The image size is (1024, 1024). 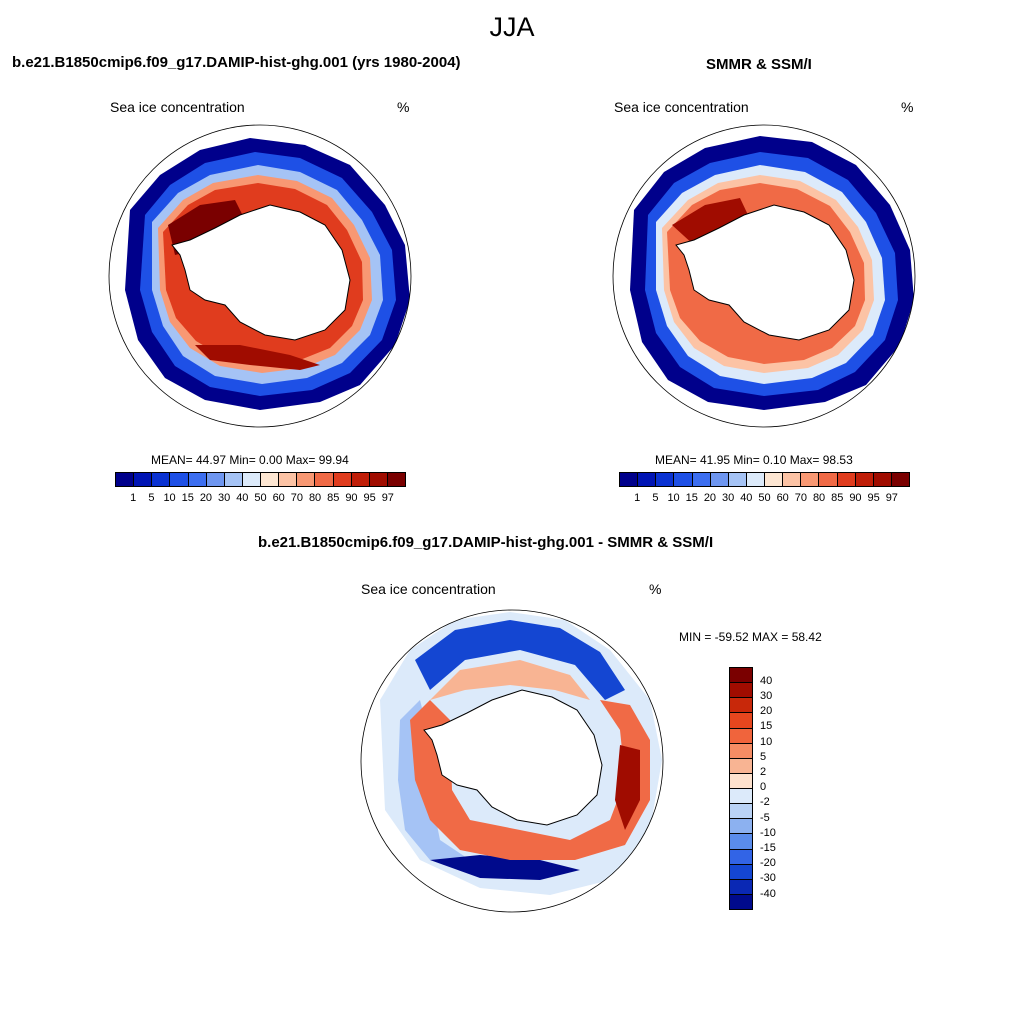 What do you see at coordinates (873, 498) in the screenshot?
I see `obs-colorbar-tick-label: 95` at bounding box center [873, 498].